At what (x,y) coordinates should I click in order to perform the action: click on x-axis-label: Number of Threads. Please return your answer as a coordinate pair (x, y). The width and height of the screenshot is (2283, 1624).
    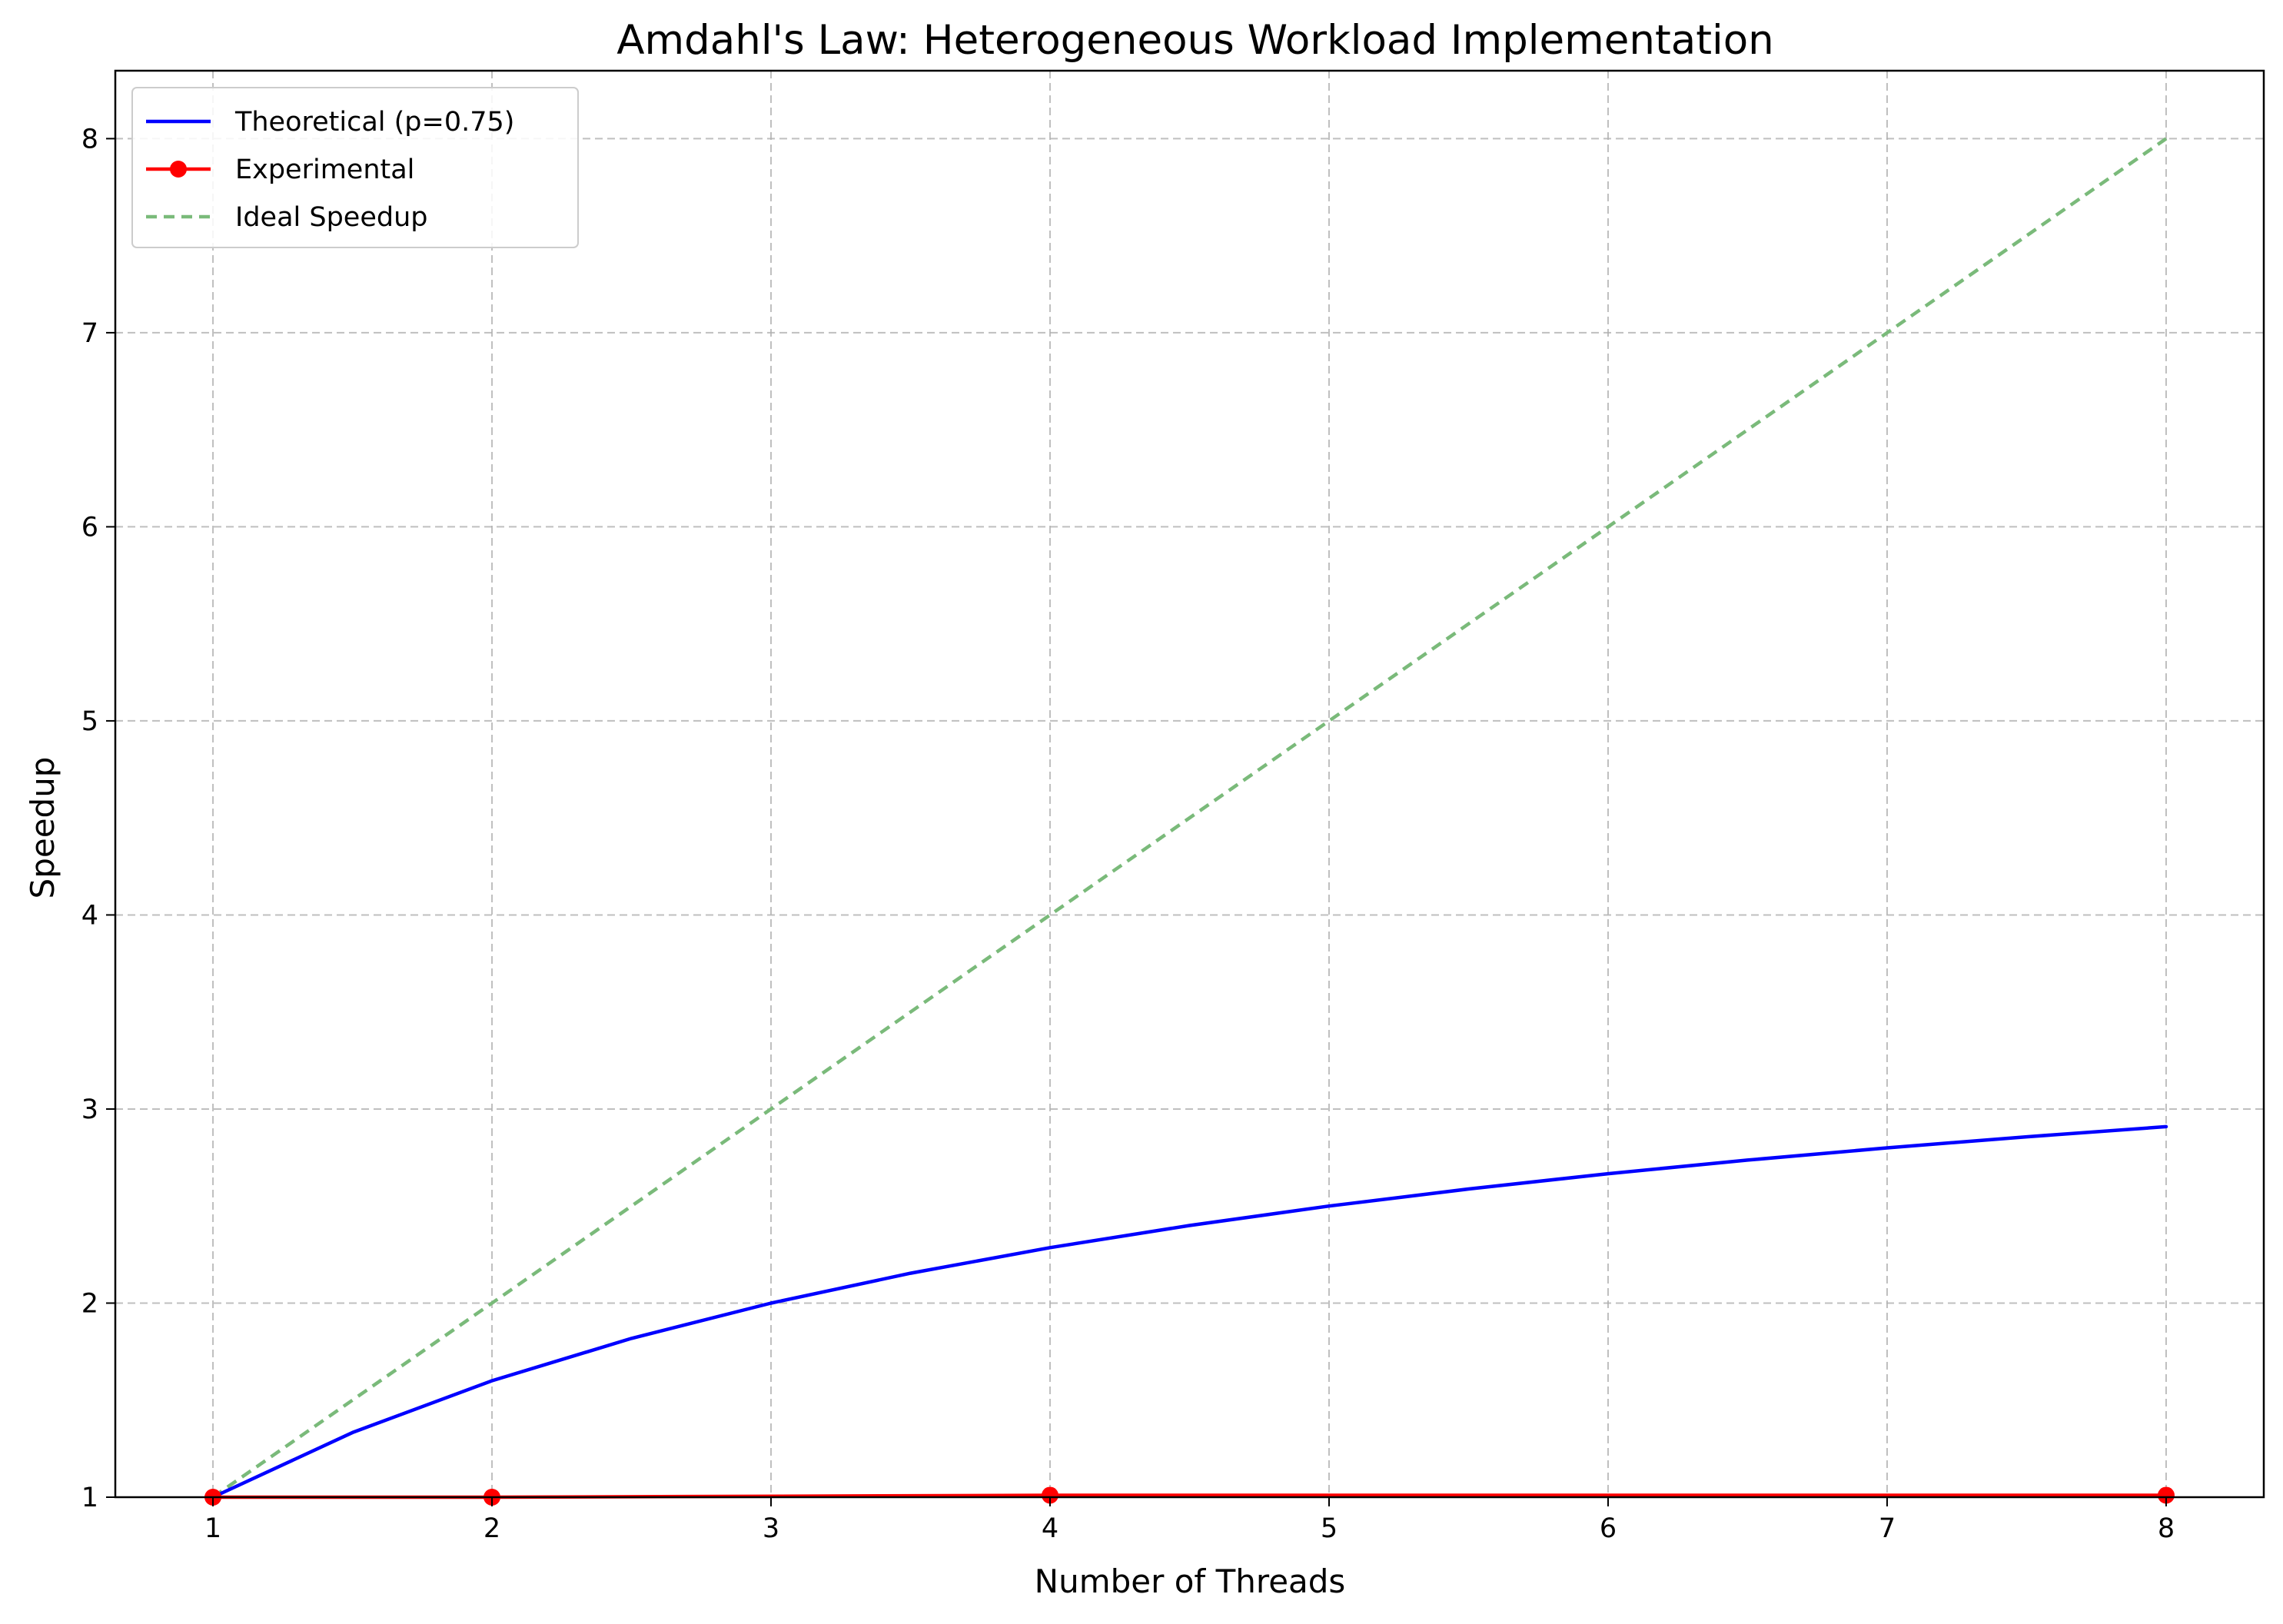
    Looking at the image, I should click on (1190, 1581).